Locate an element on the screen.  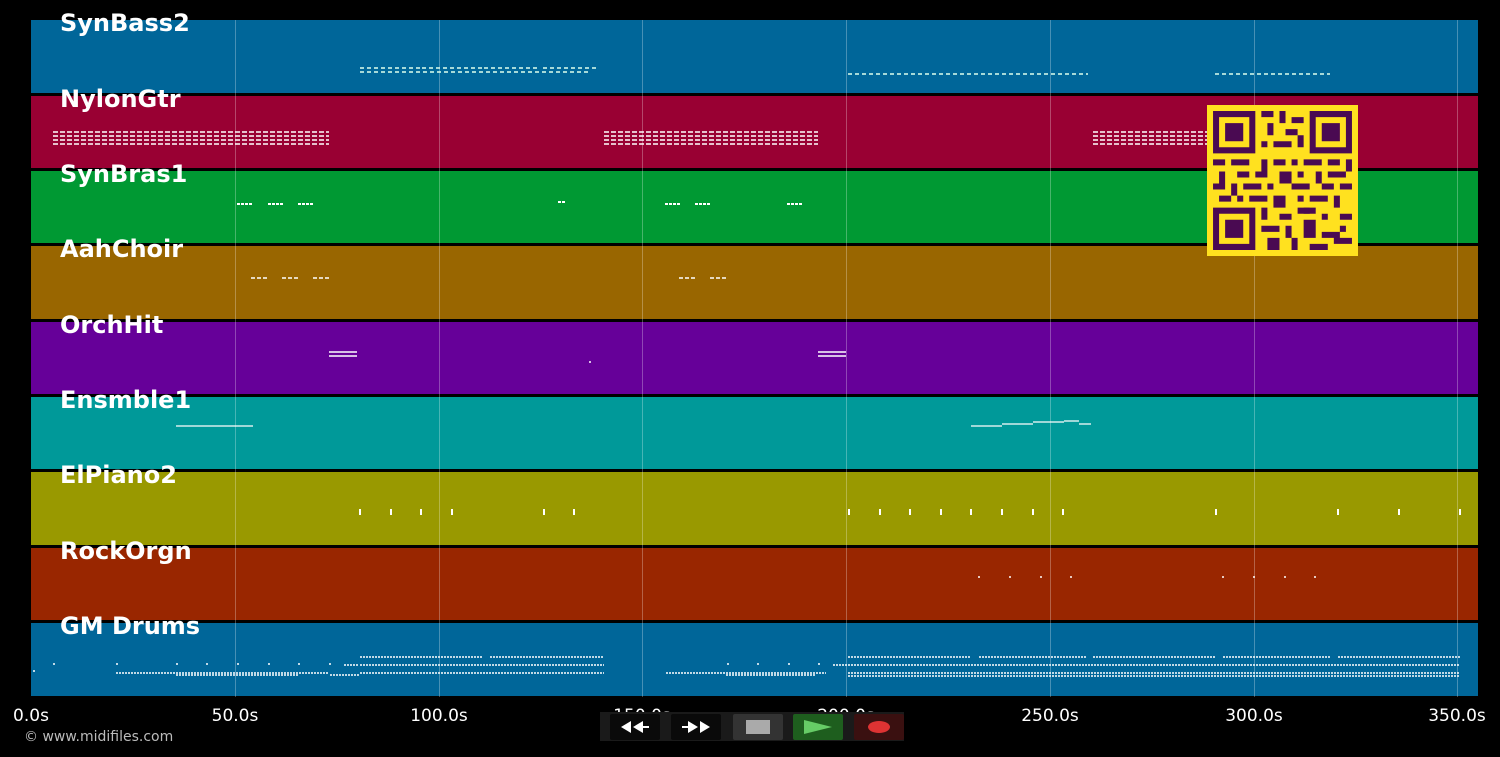
track-name: RockOrgn is located at coordinates (126, 551).